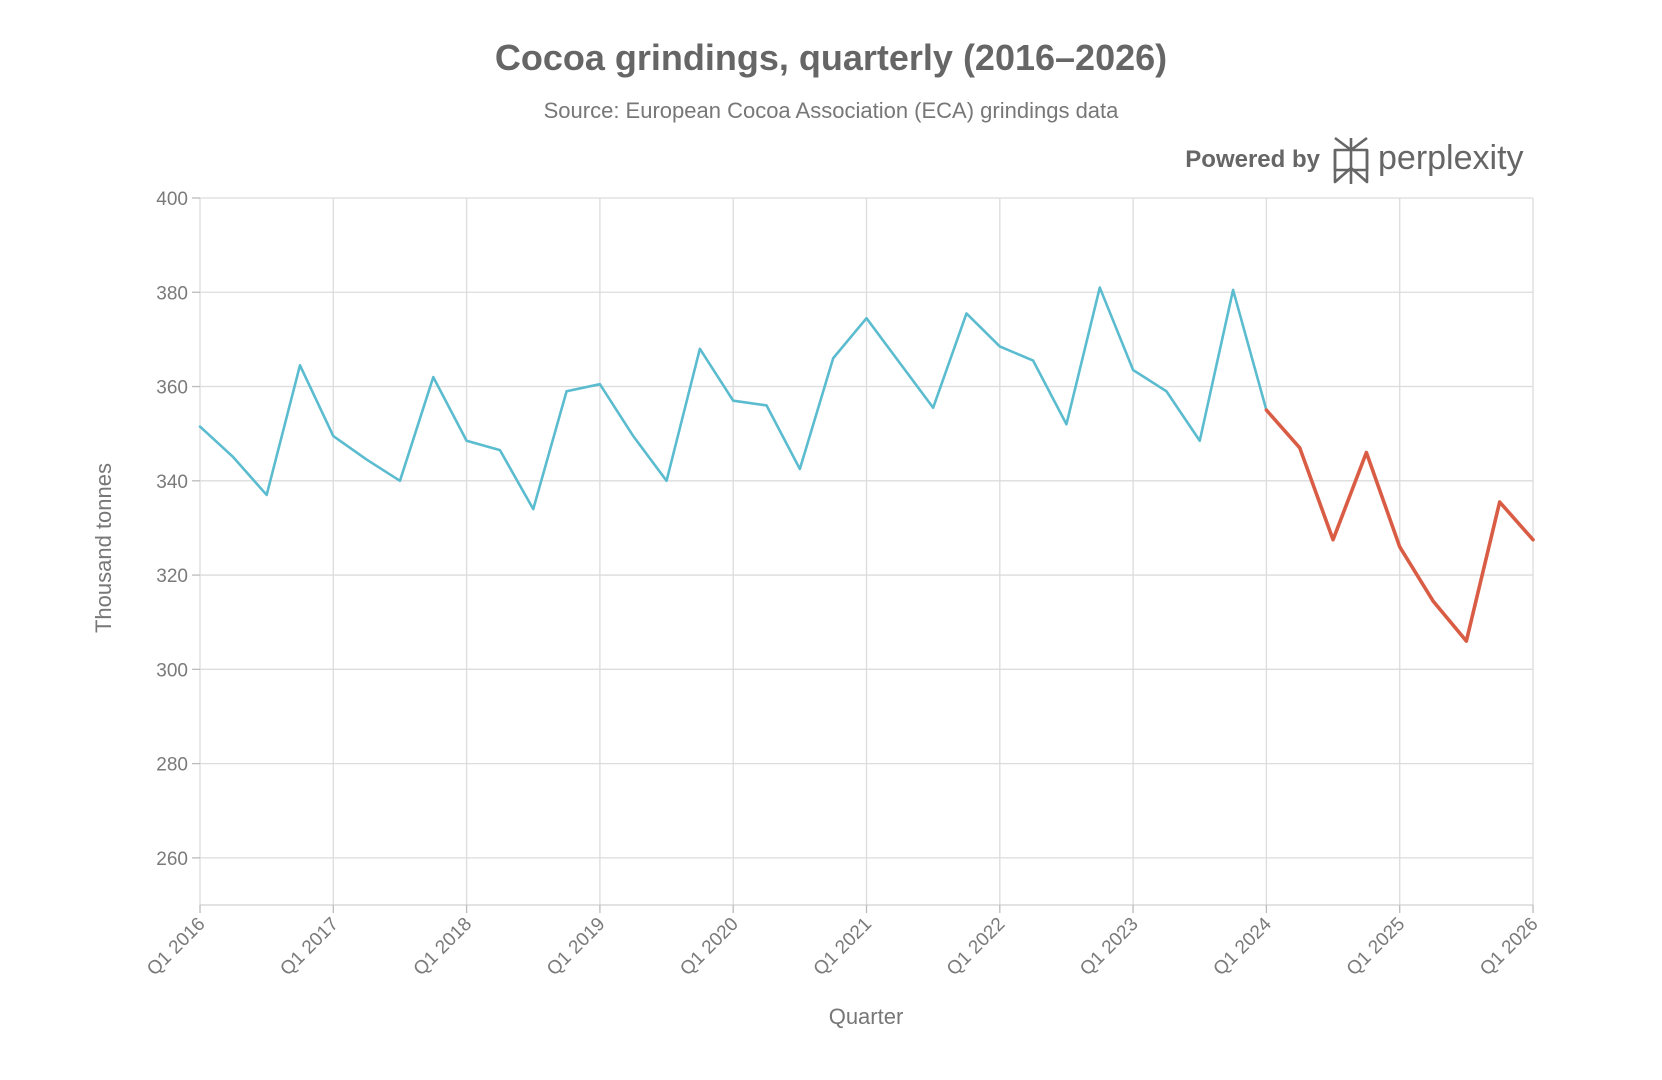 This screenshot has height=1080, width=1662. Describe the element at coordinates (1376, 947) in the screenshot. I see `x-tick-label: Q1 2025` at that location.